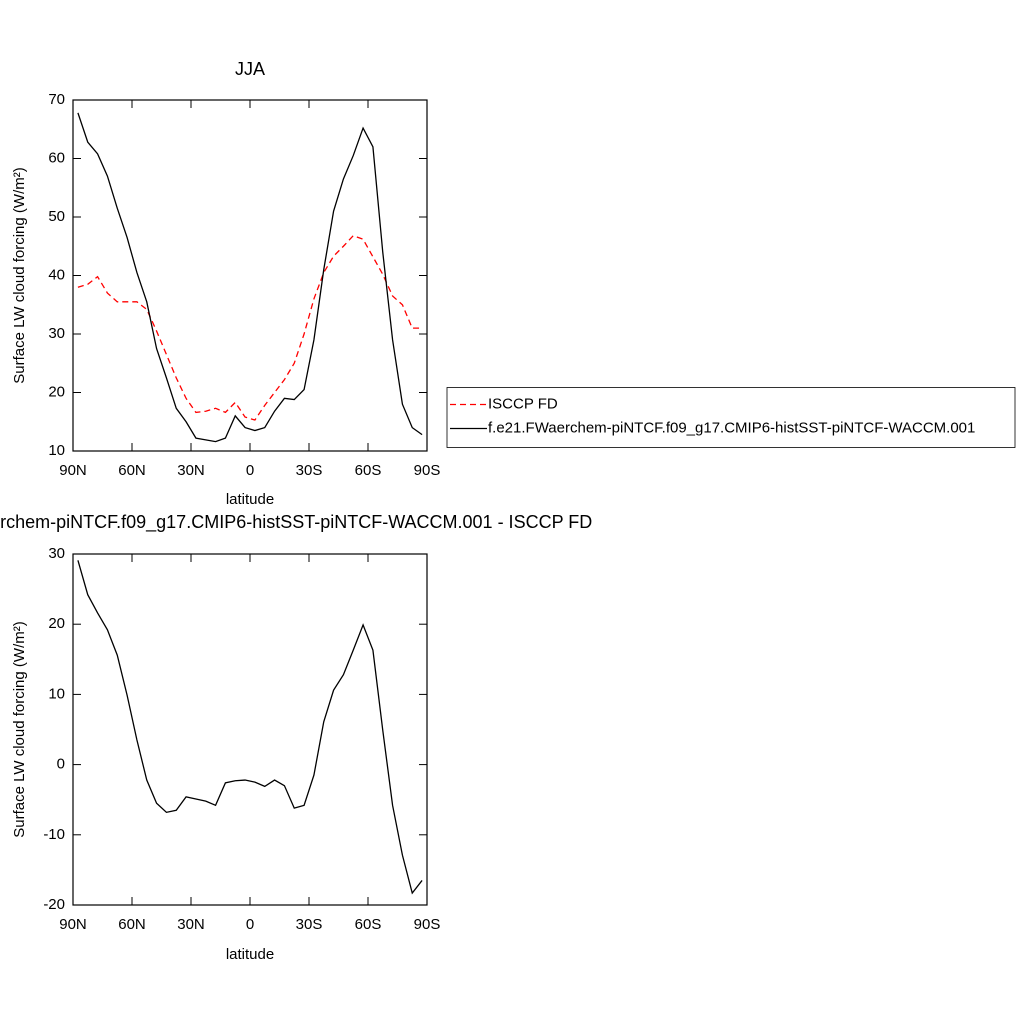  Describe the element at coordinates (61, 764) in the screenshot. I see `y-tick-label: 0` at that location.